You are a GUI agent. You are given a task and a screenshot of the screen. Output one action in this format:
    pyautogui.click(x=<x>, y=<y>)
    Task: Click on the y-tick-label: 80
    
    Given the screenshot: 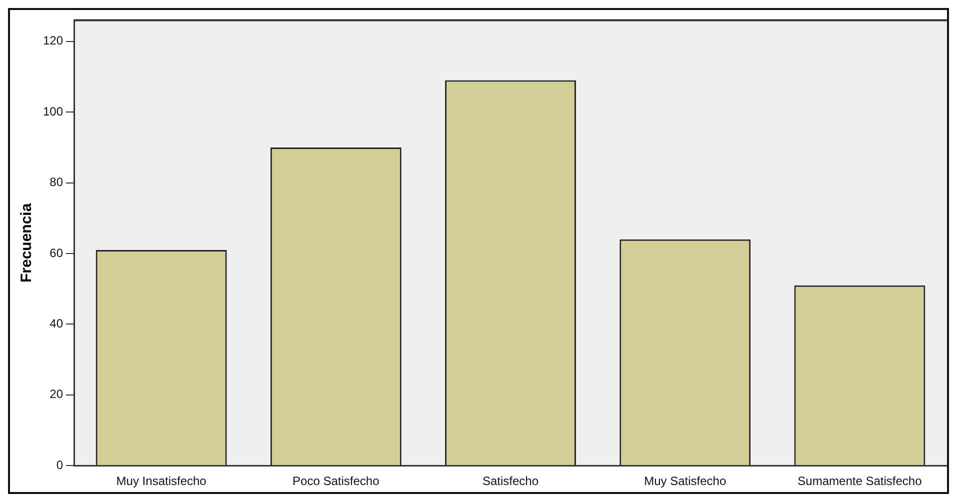 What is the action you would take?
    pyautogui.click(x=57, y=182)
    